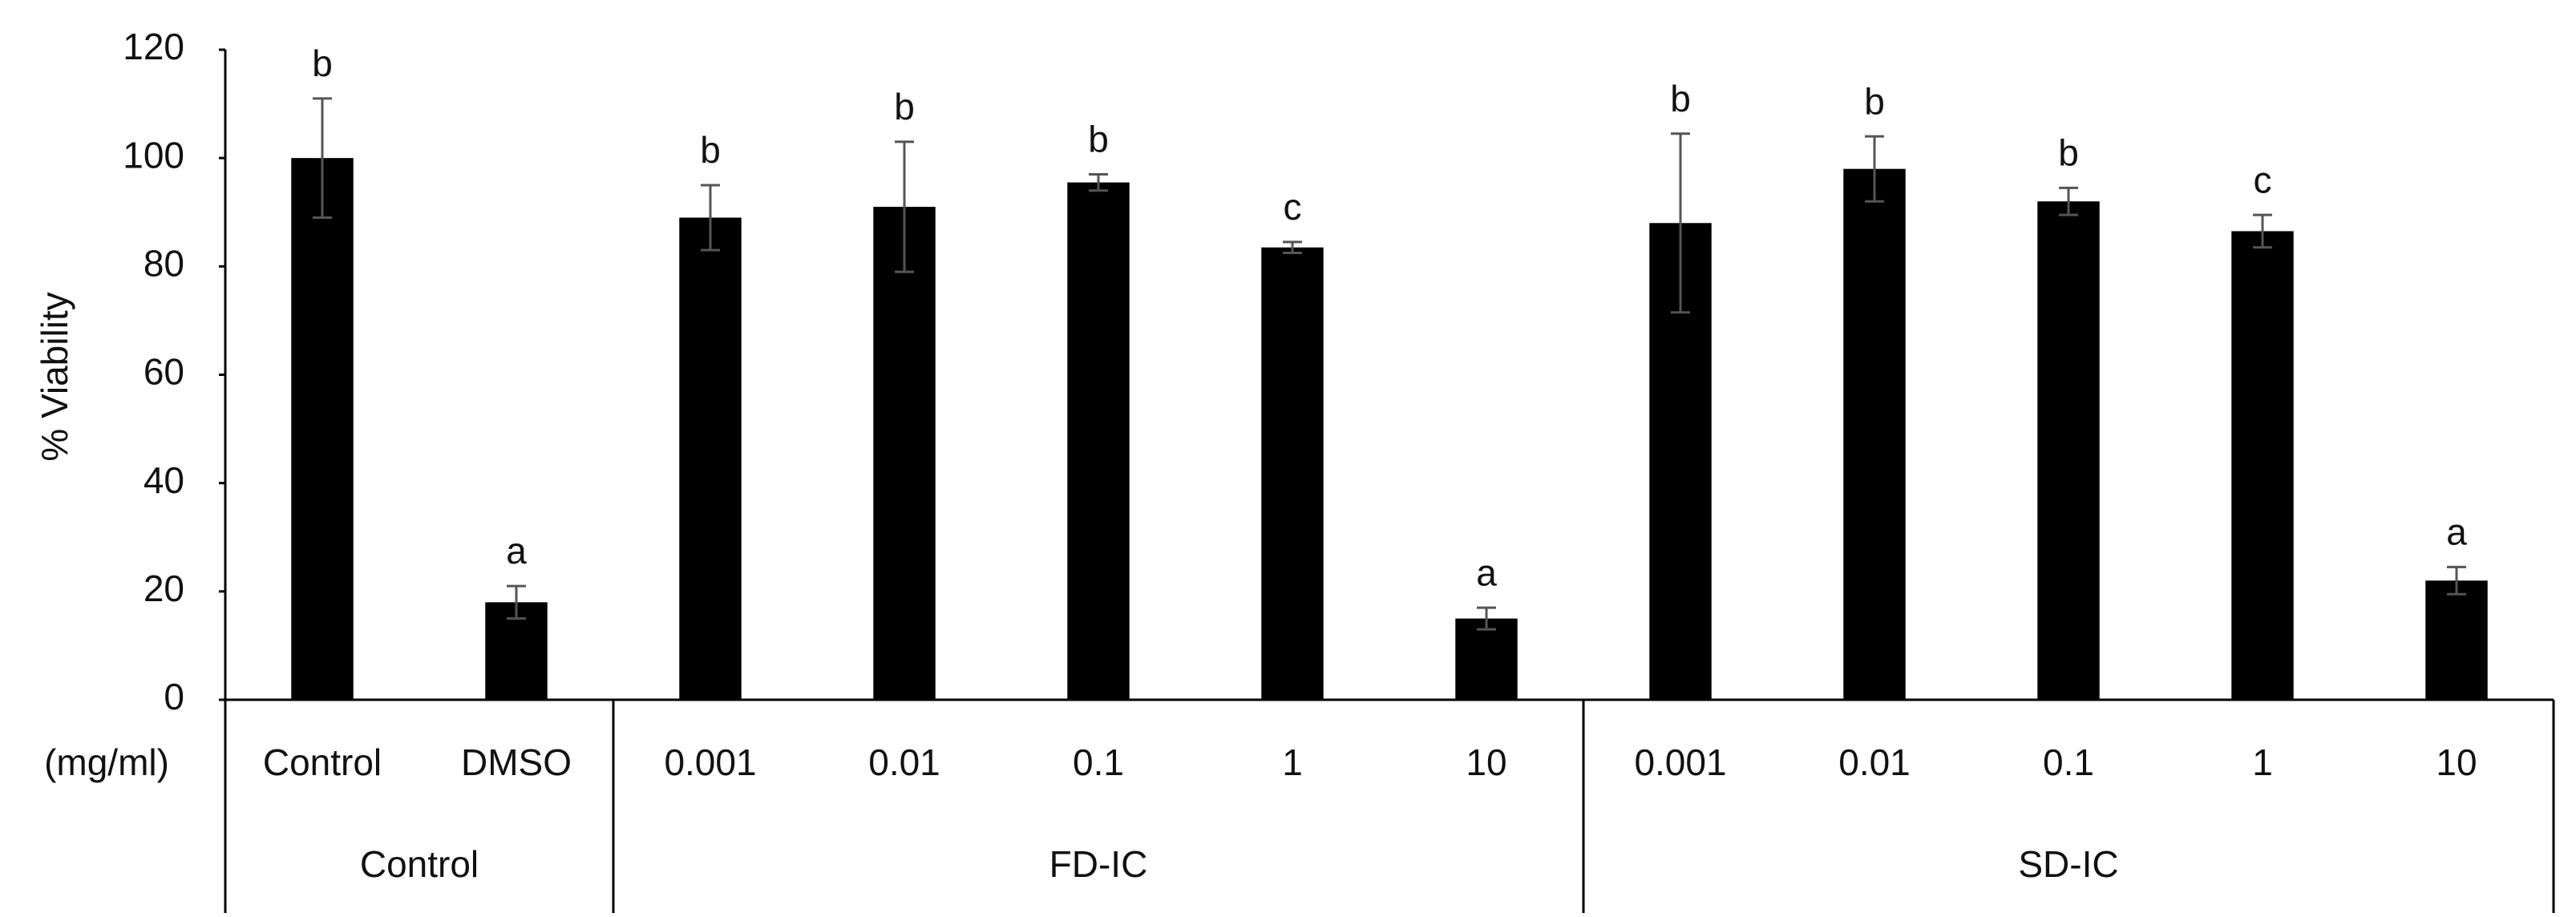  Describe the element at coordinates (106, 762) in the screenshot. I see `x-unit-label: (mg/ml)` at that location.